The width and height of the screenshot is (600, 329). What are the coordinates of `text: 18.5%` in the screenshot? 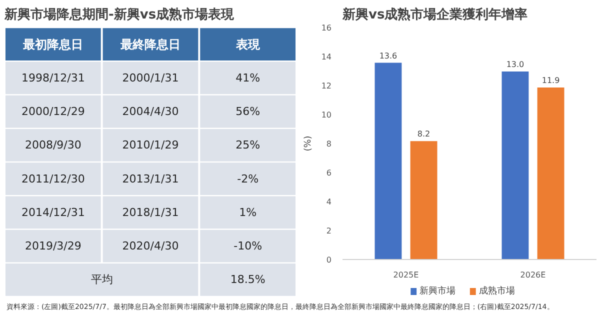 It's located at (248, 279).